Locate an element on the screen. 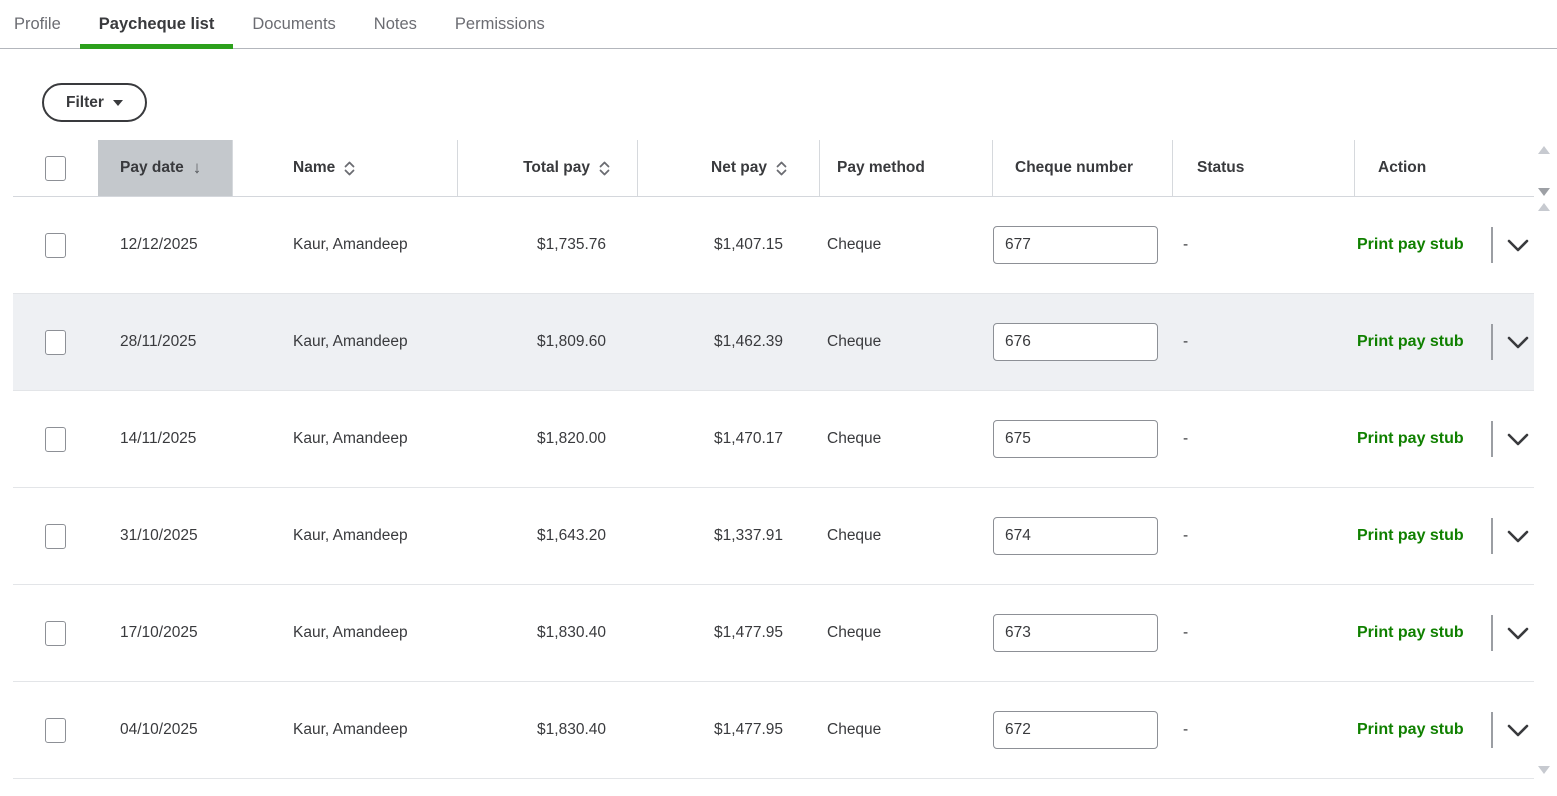 The height and width of the screenshot is (796, 1557). header-net-pay-label: Net pay is located at coordinates (739, 167).